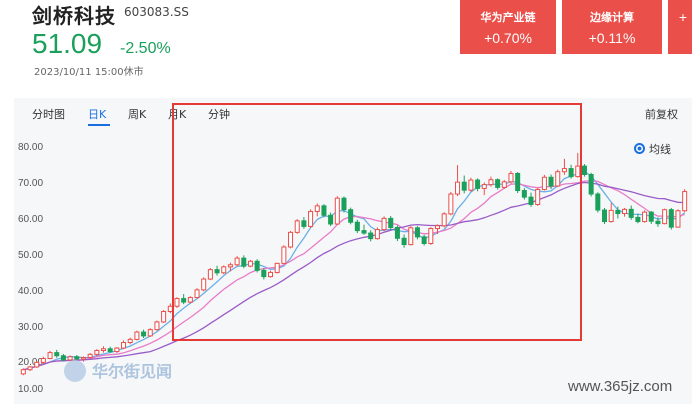 The width and height of the screenshot is (692, 404). Describe the element at coordinates (97, 114) in the screenshot. I see `tab-daily-k: 日K` at that location.